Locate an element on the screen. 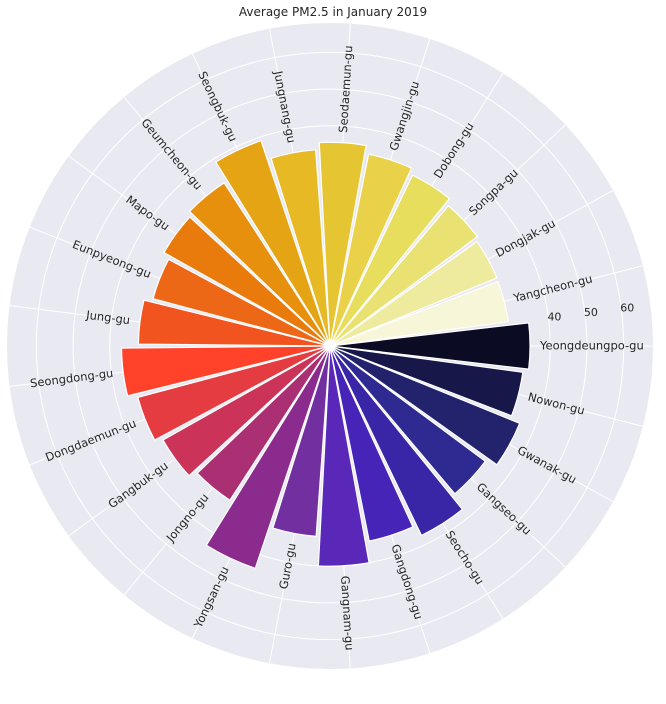 The image size is (666, 704). radial-tick-labels: 40 50 60 is located at coordinates (590, 312).